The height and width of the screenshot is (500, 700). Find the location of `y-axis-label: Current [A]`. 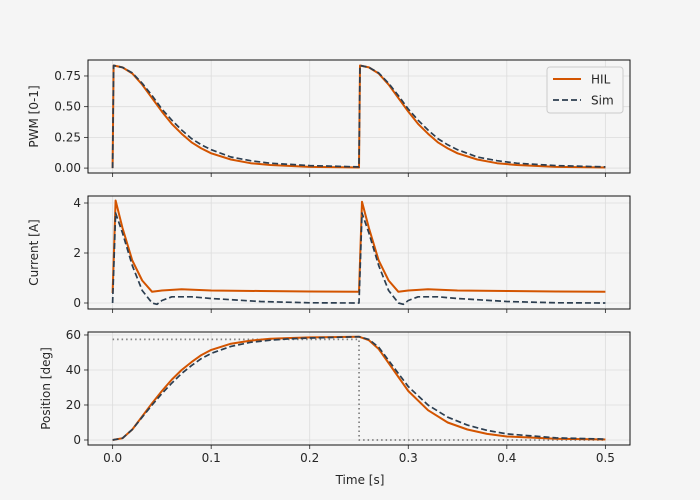

y-axis-label: Current [A] is located at coordinates (34, 252).